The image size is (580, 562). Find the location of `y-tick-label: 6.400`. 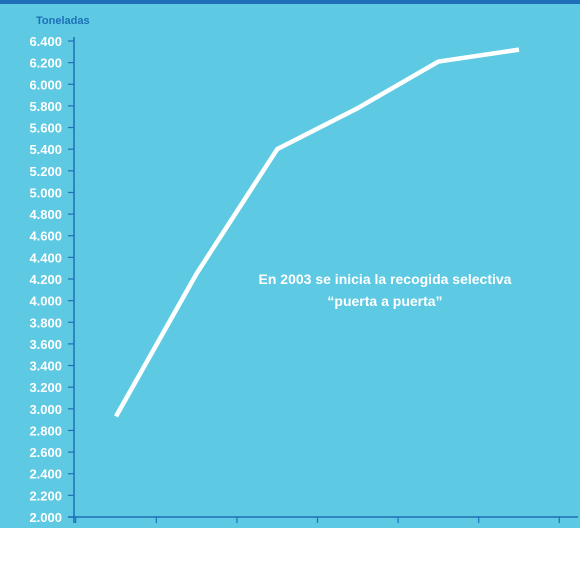

y-tick-label: 6.400 is located at coordinates (45, 41).